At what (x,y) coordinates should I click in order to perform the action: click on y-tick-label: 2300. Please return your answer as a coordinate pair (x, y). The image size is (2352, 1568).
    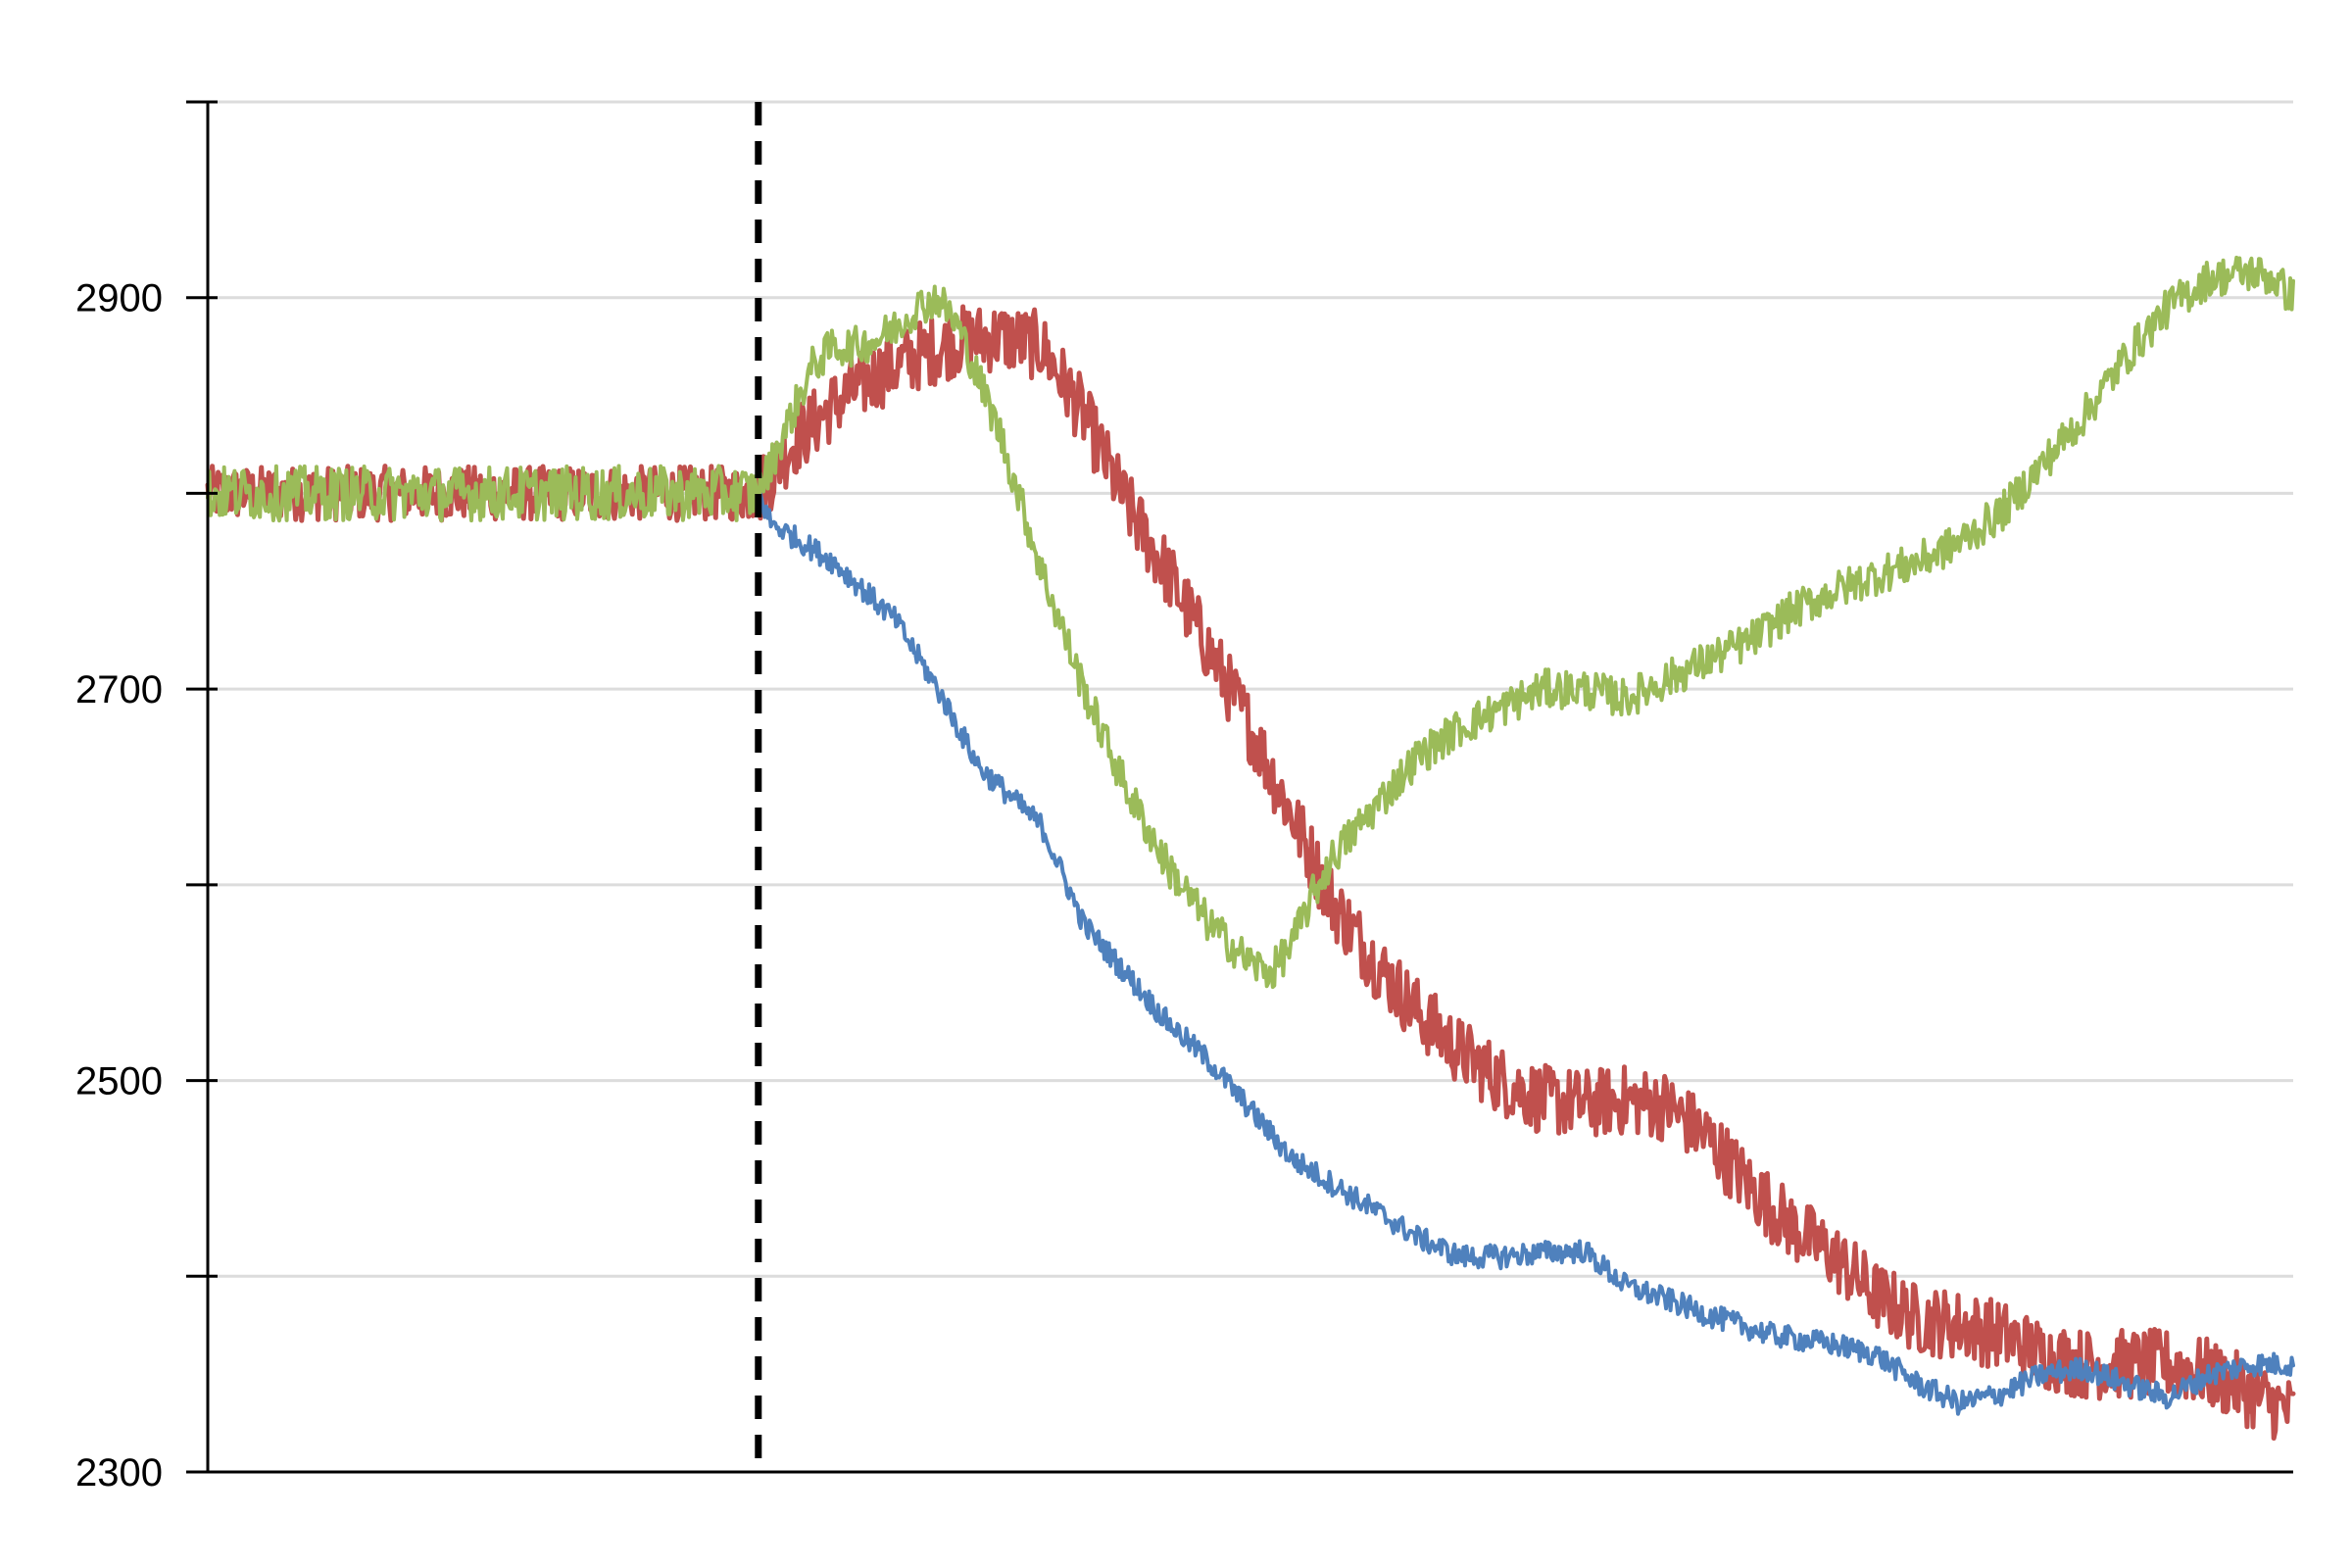
    Looking at the image, I should click on (119, 1472).